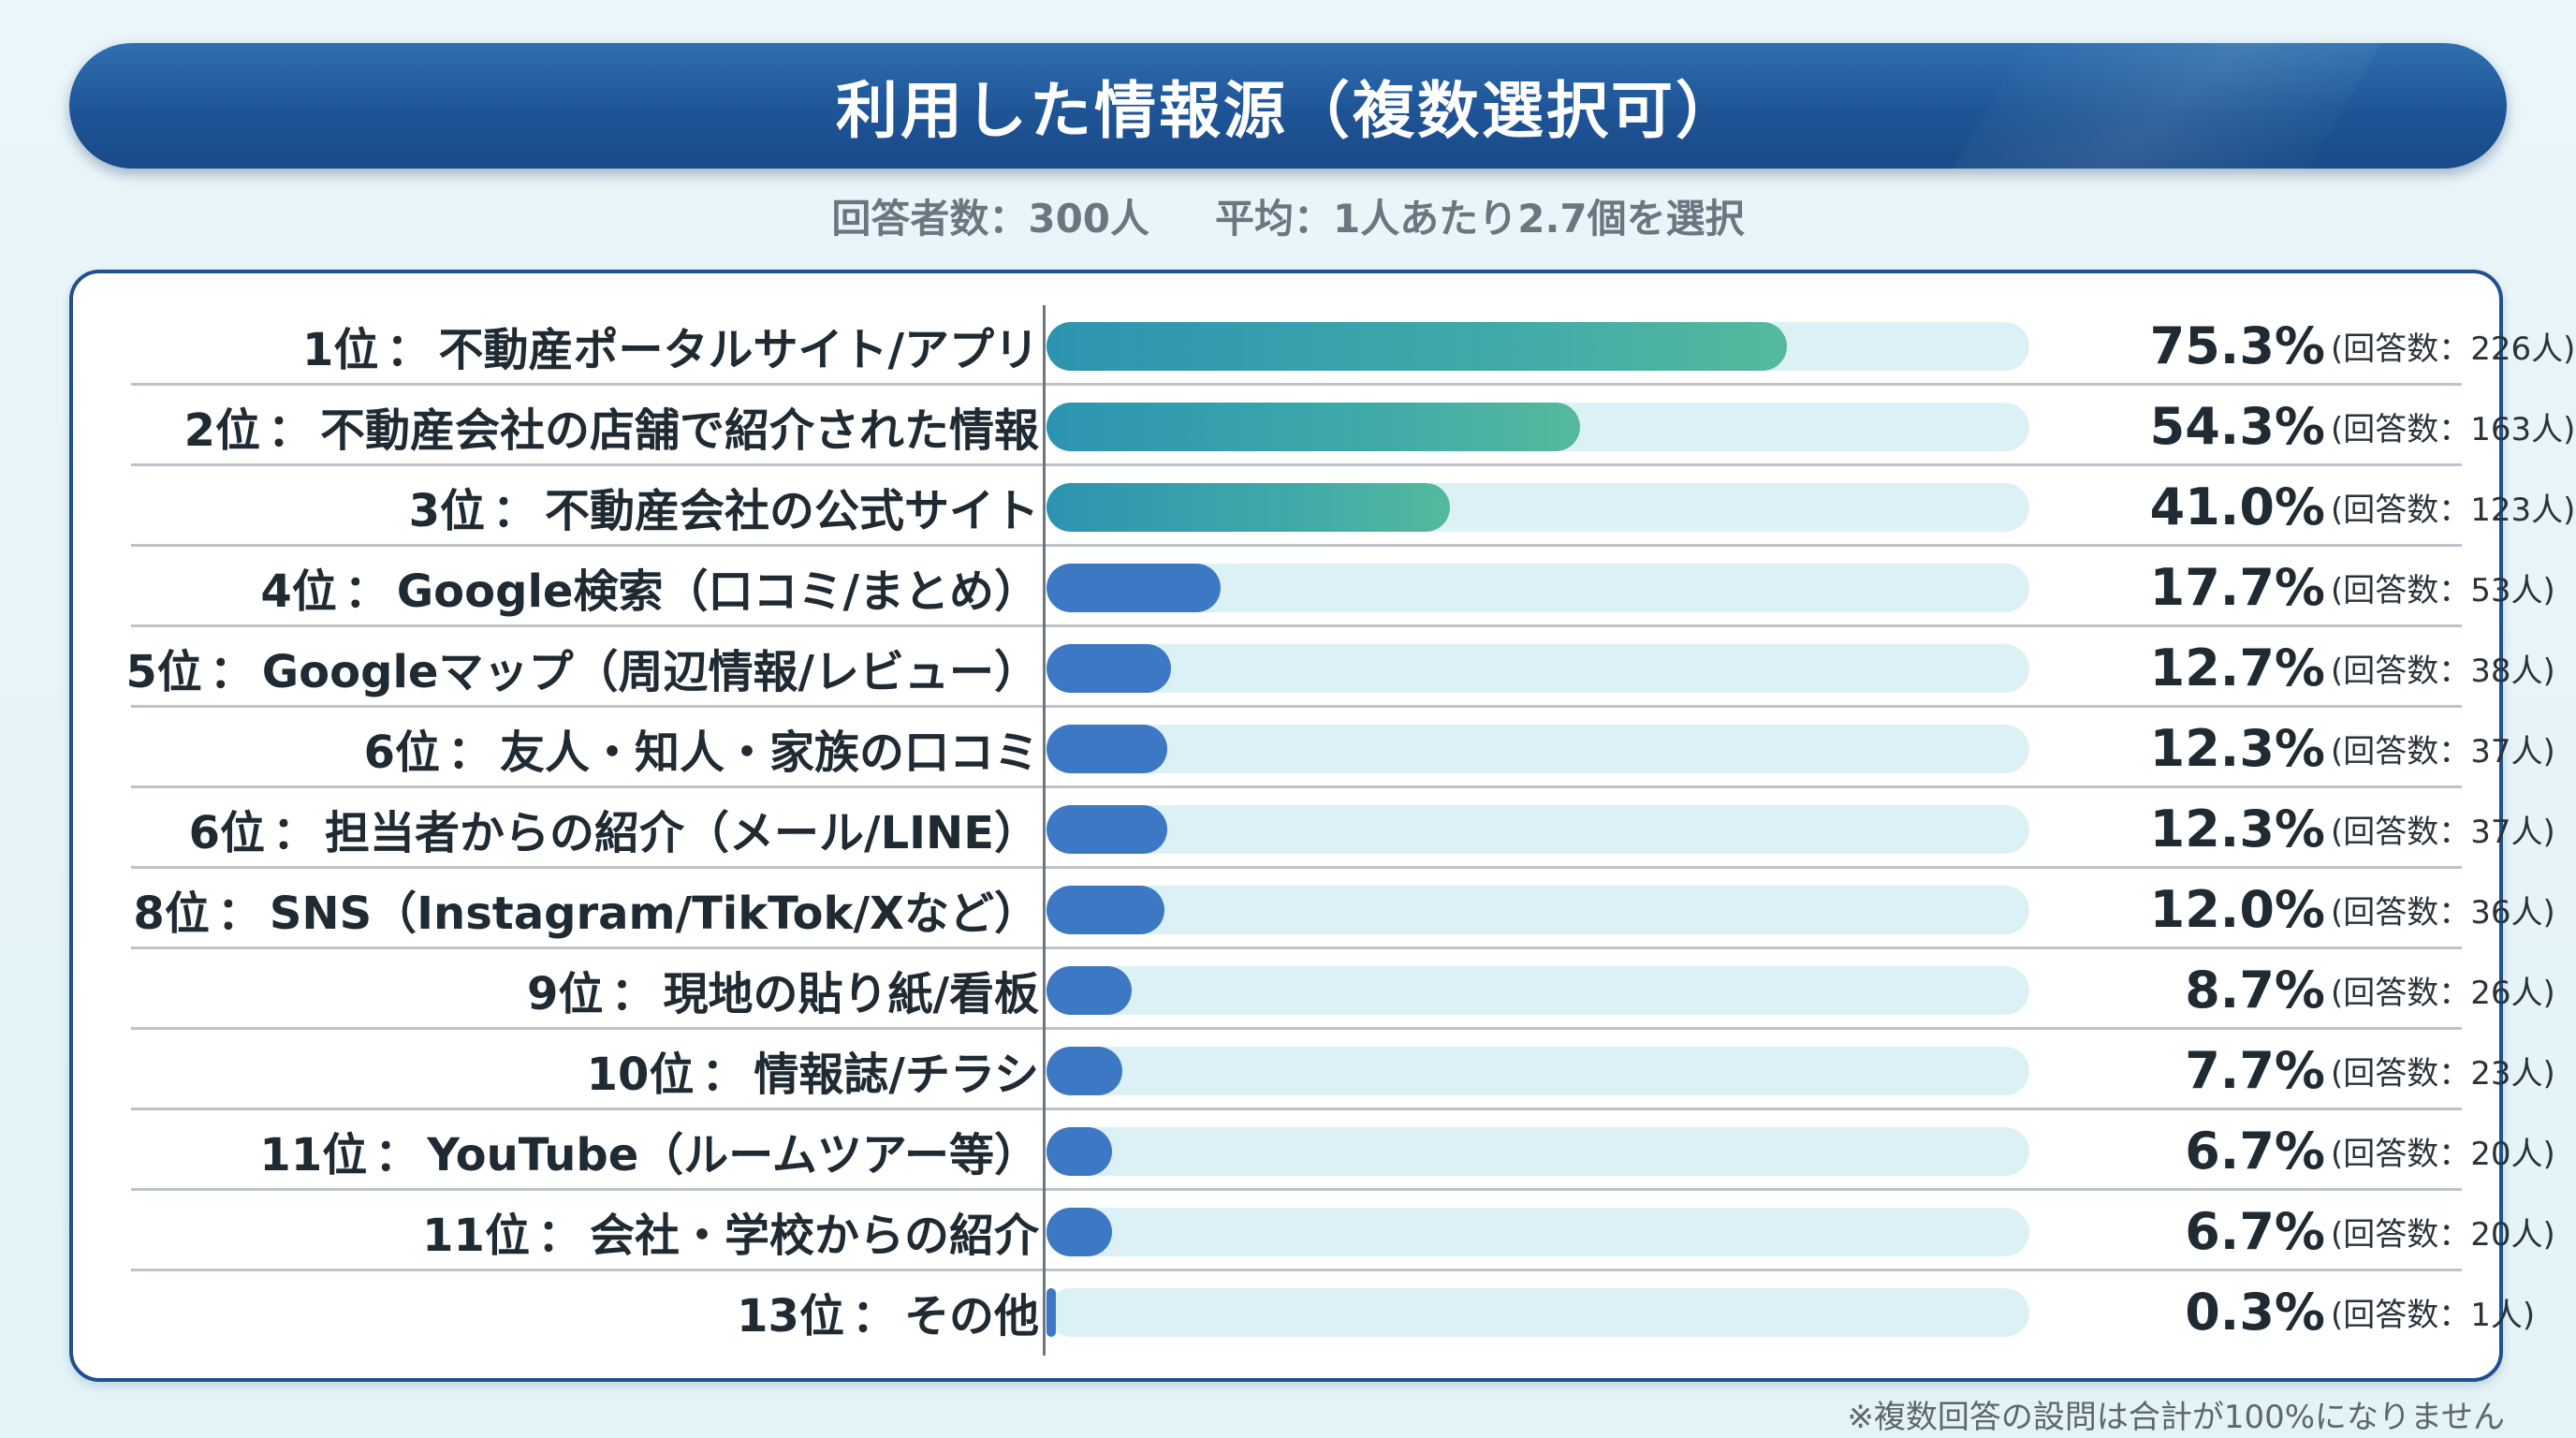 The width and height of the screenshot is (2576, 1438). Describe the element at coordinates (2237, 426) in the screenshot. I see `percent-label: 54.3%` at that location.